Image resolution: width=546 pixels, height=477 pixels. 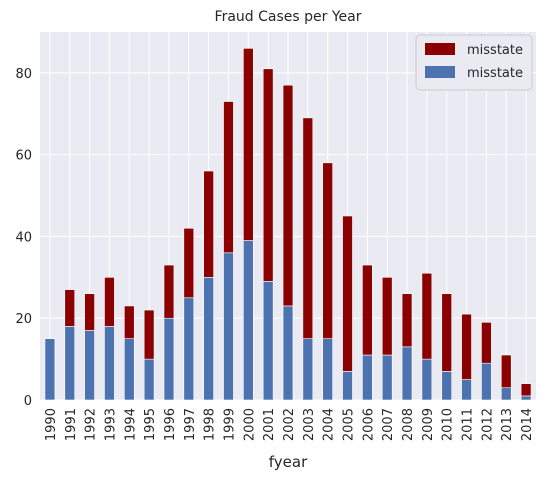 I want to click on bar-lower-1996, so click(x=169, y=359).